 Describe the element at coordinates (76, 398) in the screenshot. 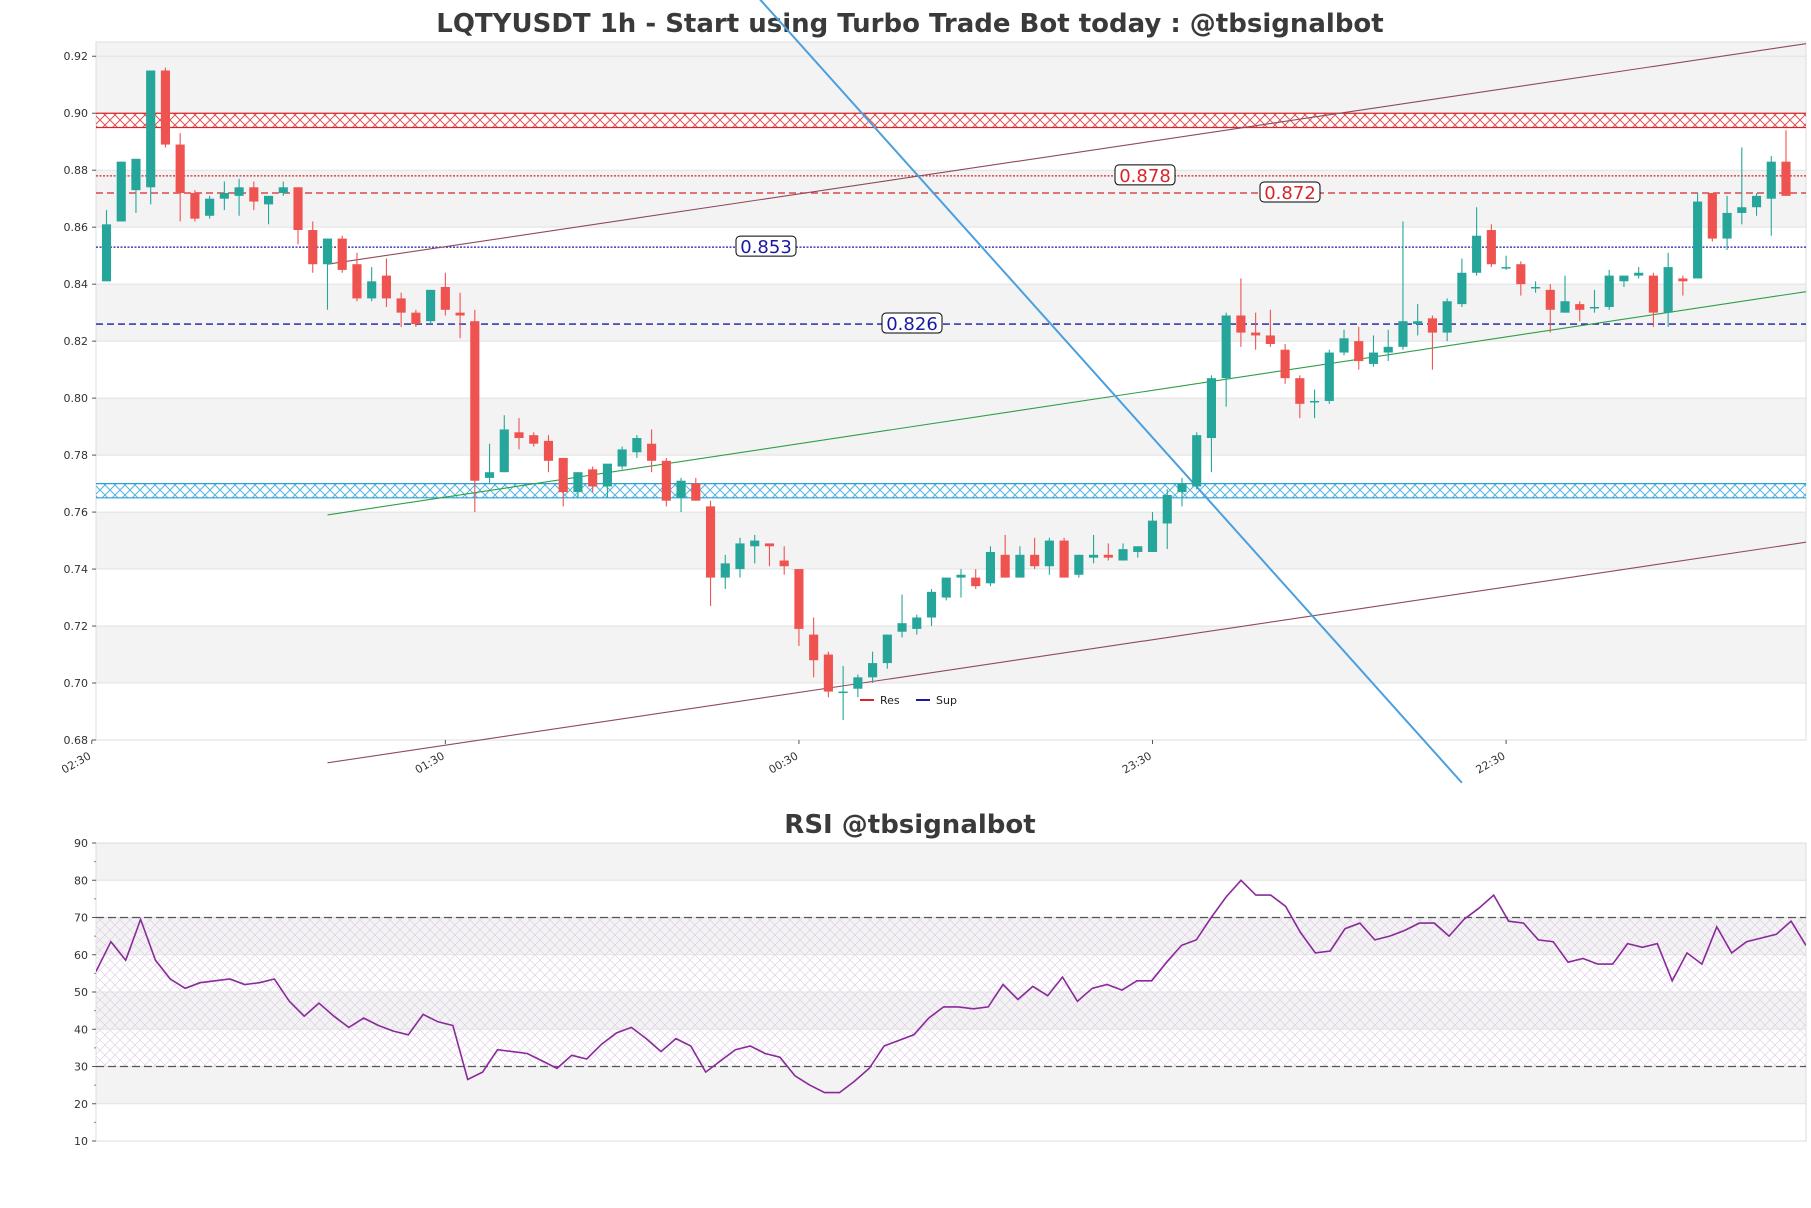

I see `y-tick-label: 0.80` at that location.